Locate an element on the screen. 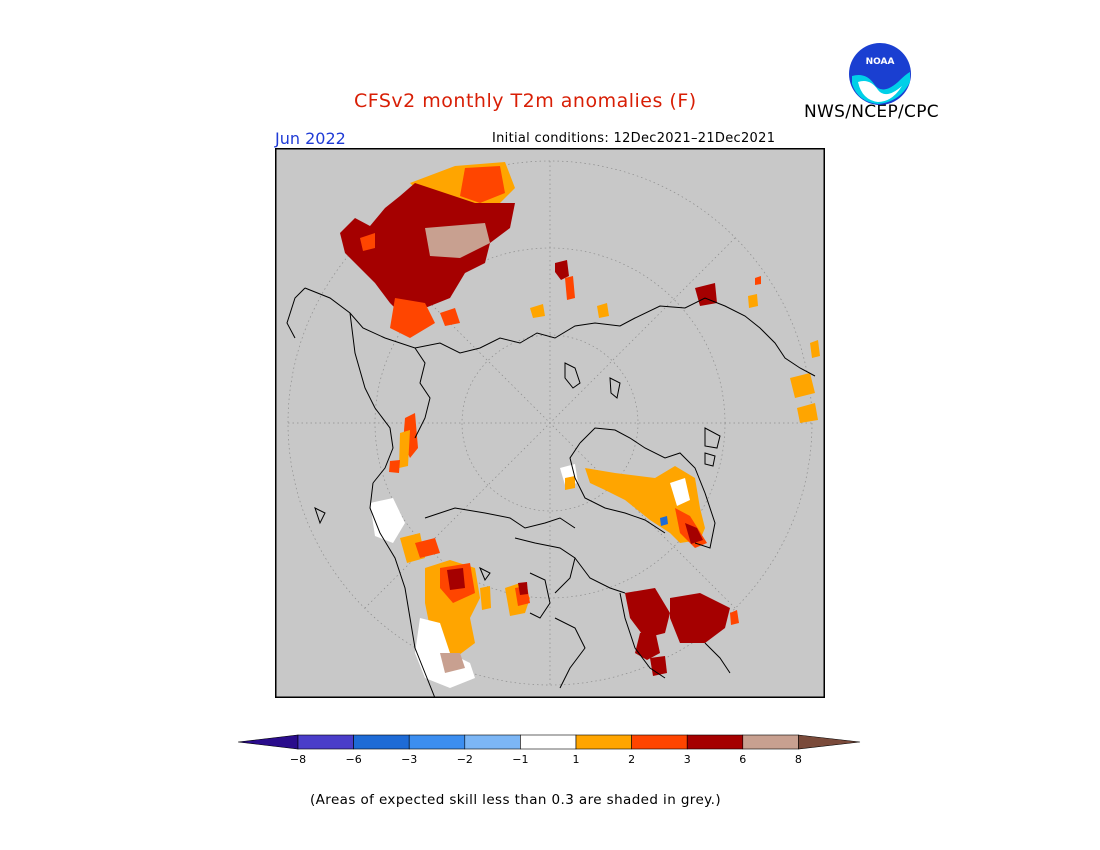  anomaly-region-far-east is located at coordinates (757, 349).